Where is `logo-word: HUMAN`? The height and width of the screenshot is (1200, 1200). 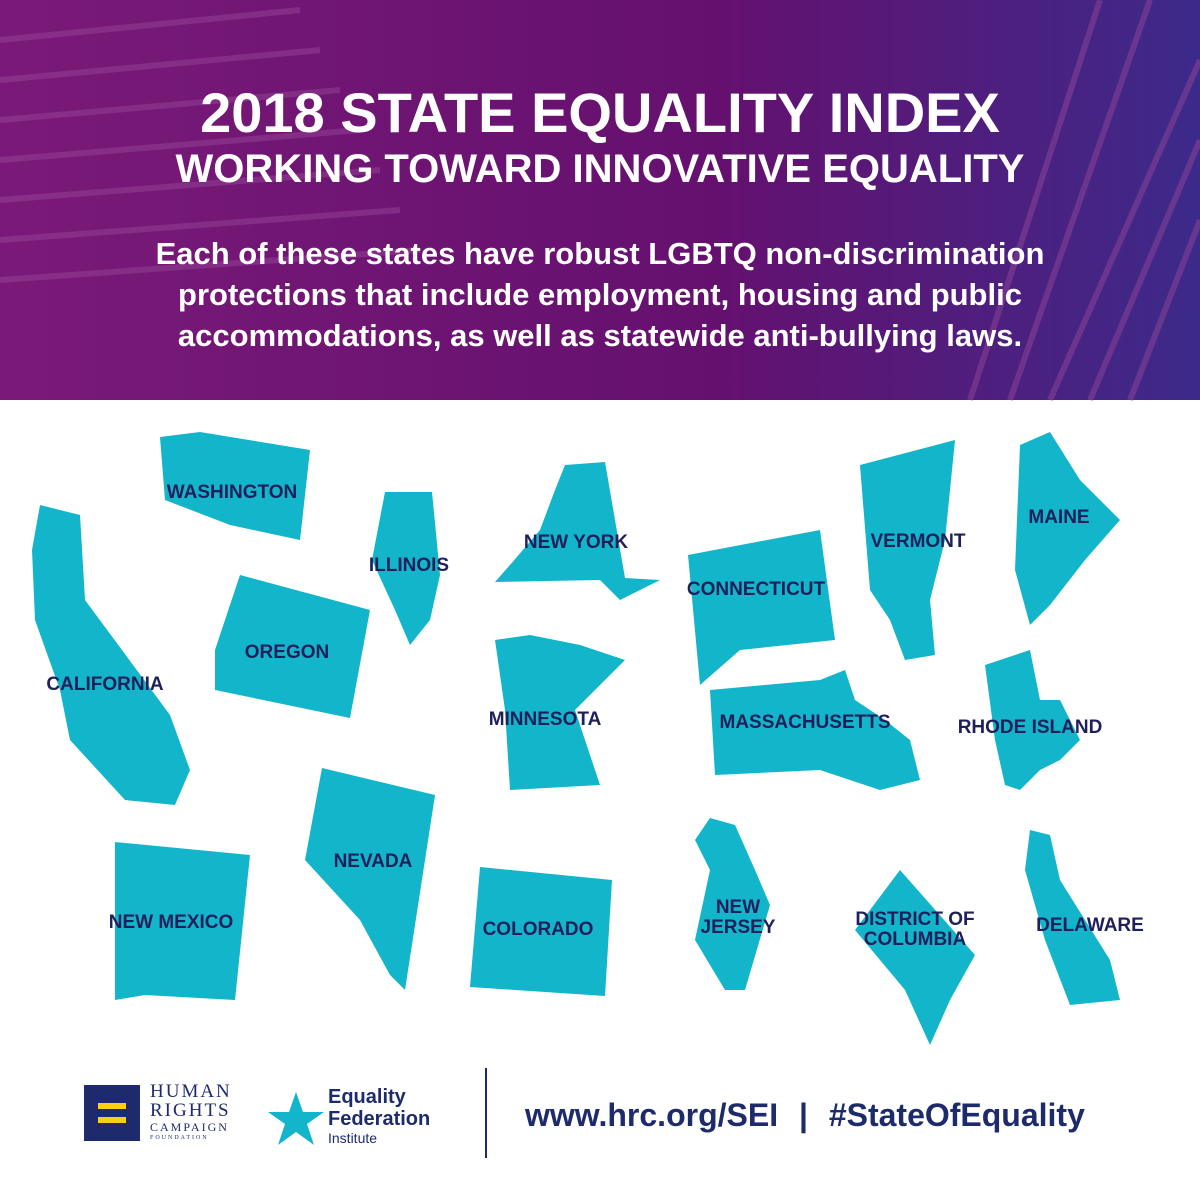 logo-word: HUMAN is located at coordinates (191, 1091).